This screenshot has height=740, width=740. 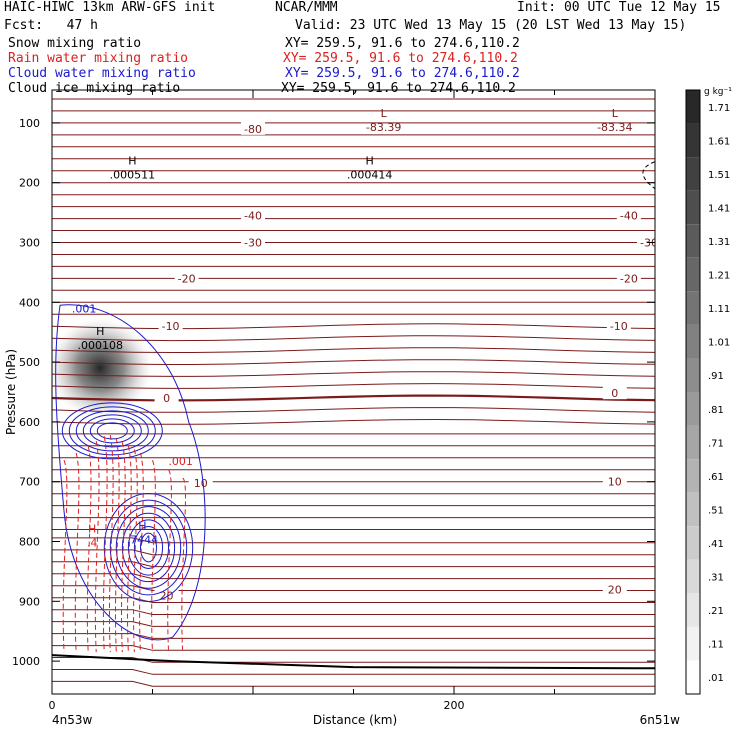 I want to click on colorbar-tick-label: .21, so click(x=716, y=611).